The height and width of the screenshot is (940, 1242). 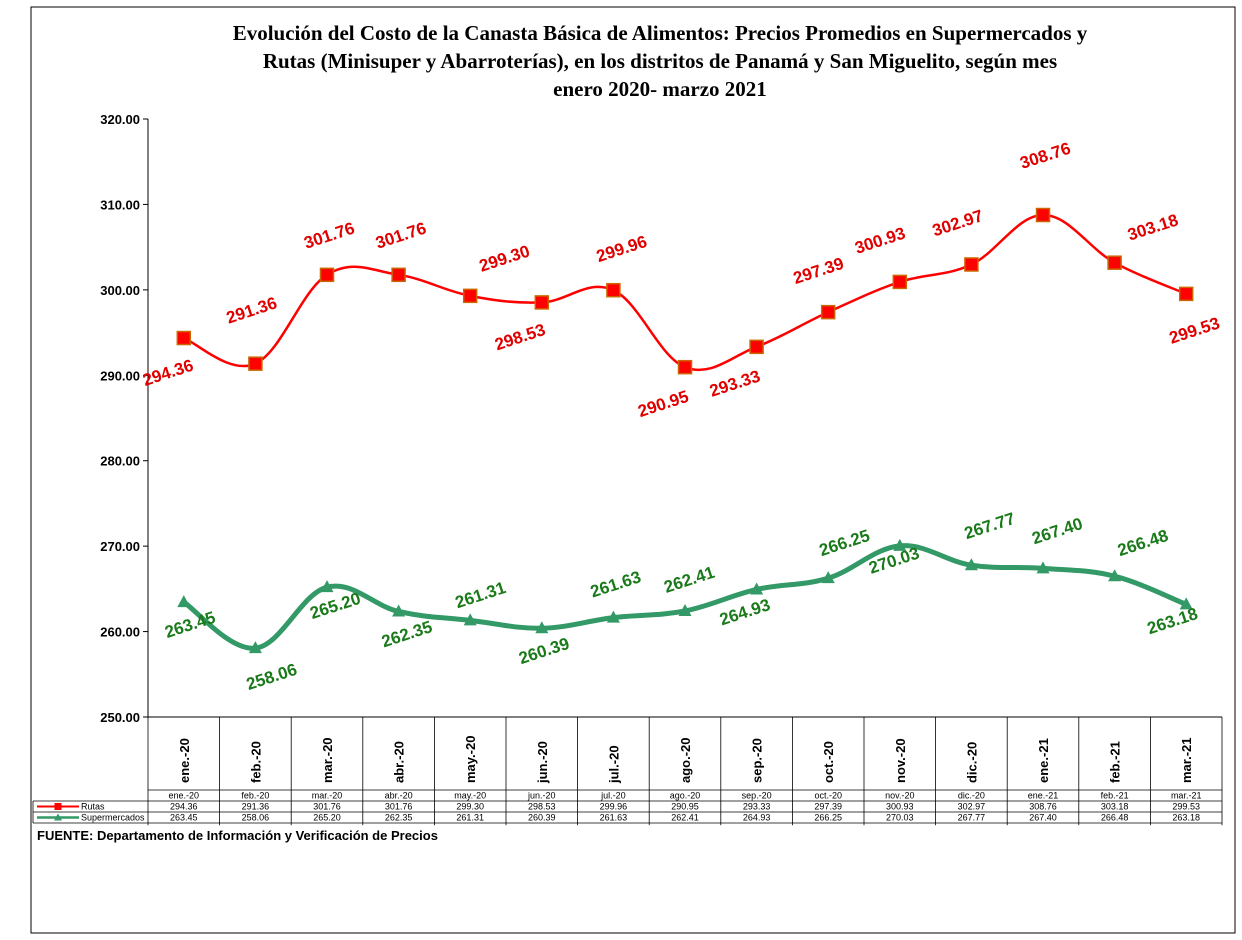 What do you see at coordinates (615, 584) in the screenshot?
I see `supermercados-data-label: 261.63` at bounding box center [615, 584].